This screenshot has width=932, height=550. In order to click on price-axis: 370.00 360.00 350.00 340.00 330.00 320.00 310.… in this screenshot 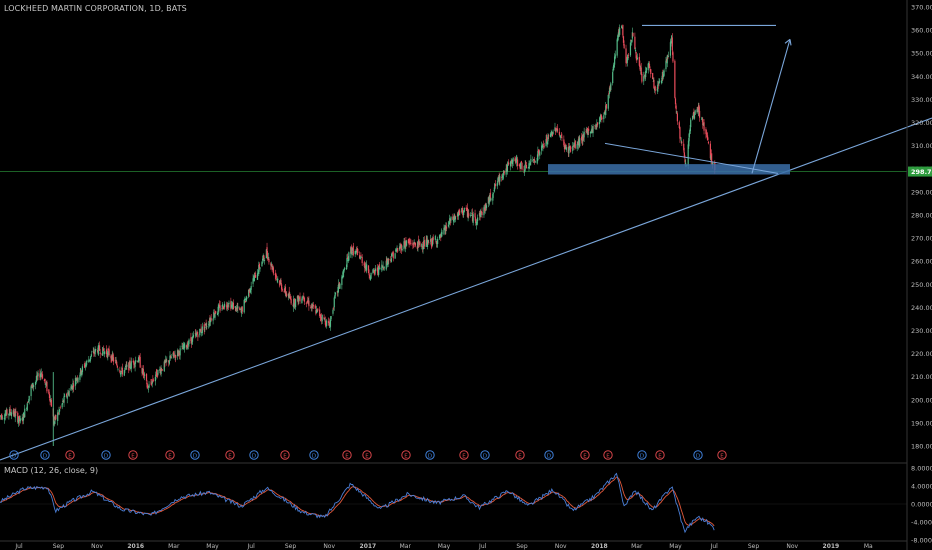, I will do `click(919, 275)`.